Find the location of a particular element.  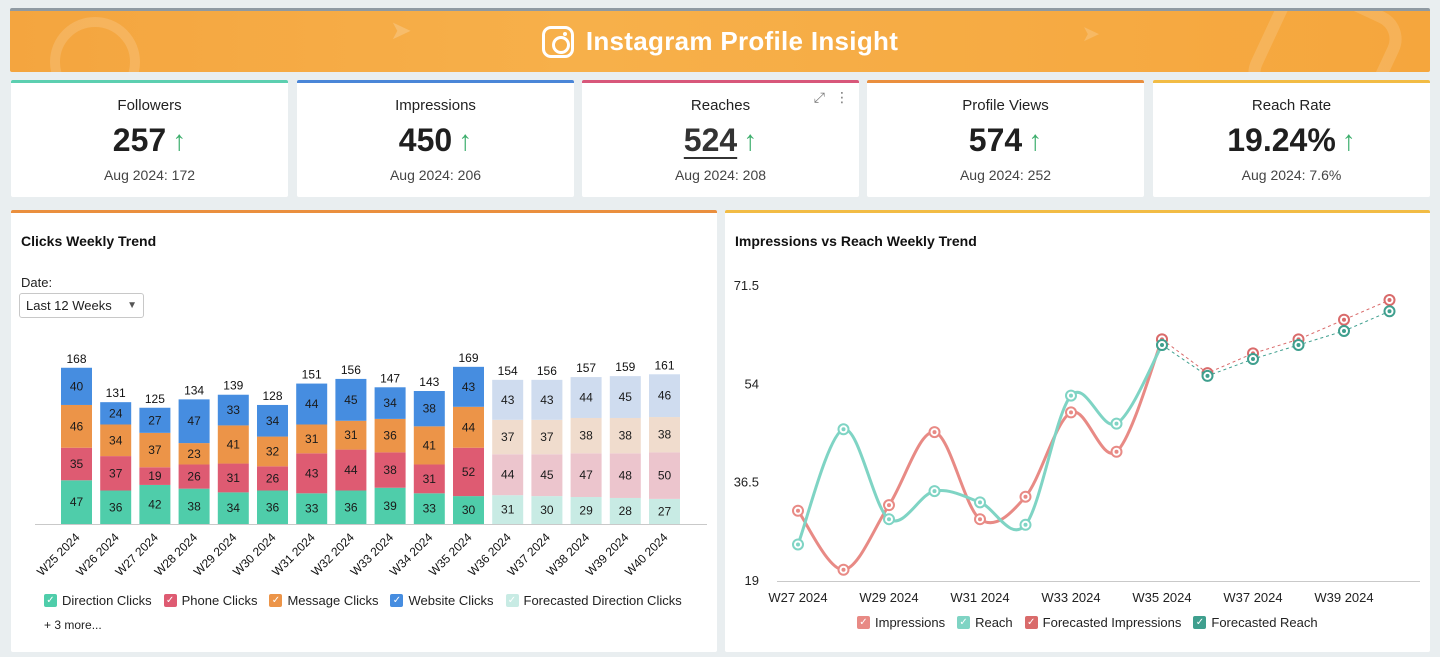

x-tick-label: W40 2024 is located at coordinates (646, 554).